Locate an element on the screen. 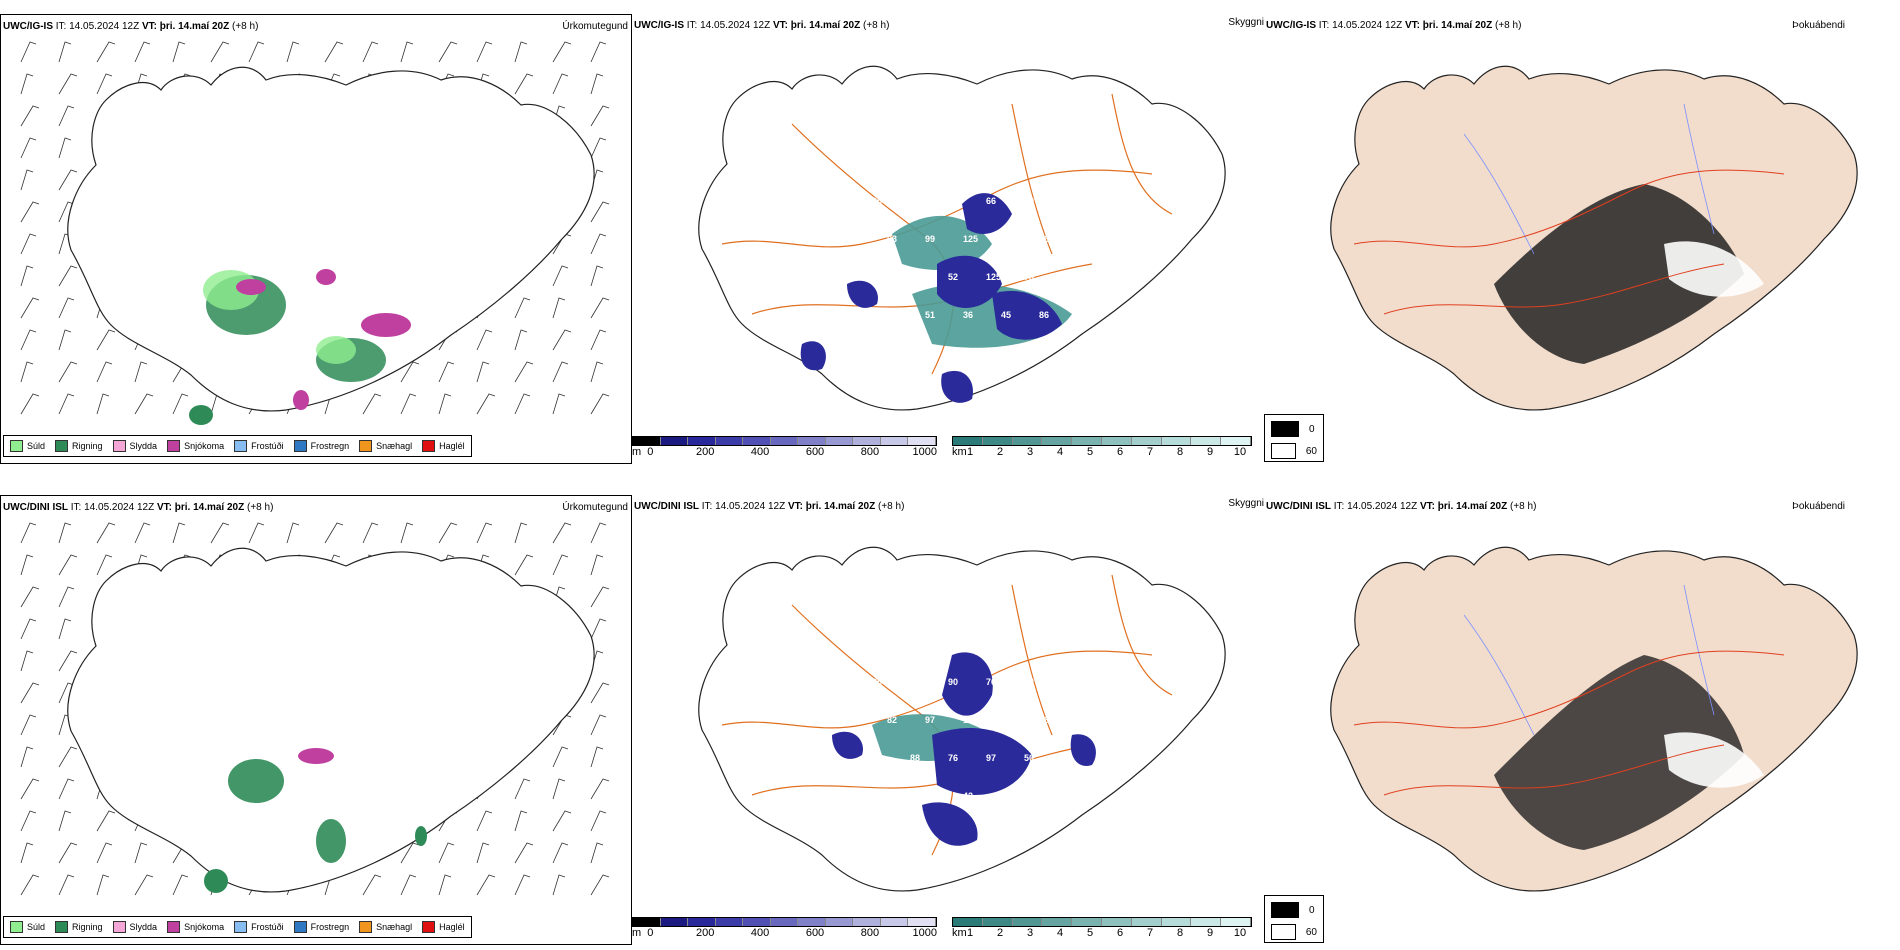 The height and width of the screenshot is (950, 1900). legend-item: Frostregn is located at coordinates (321, 446).